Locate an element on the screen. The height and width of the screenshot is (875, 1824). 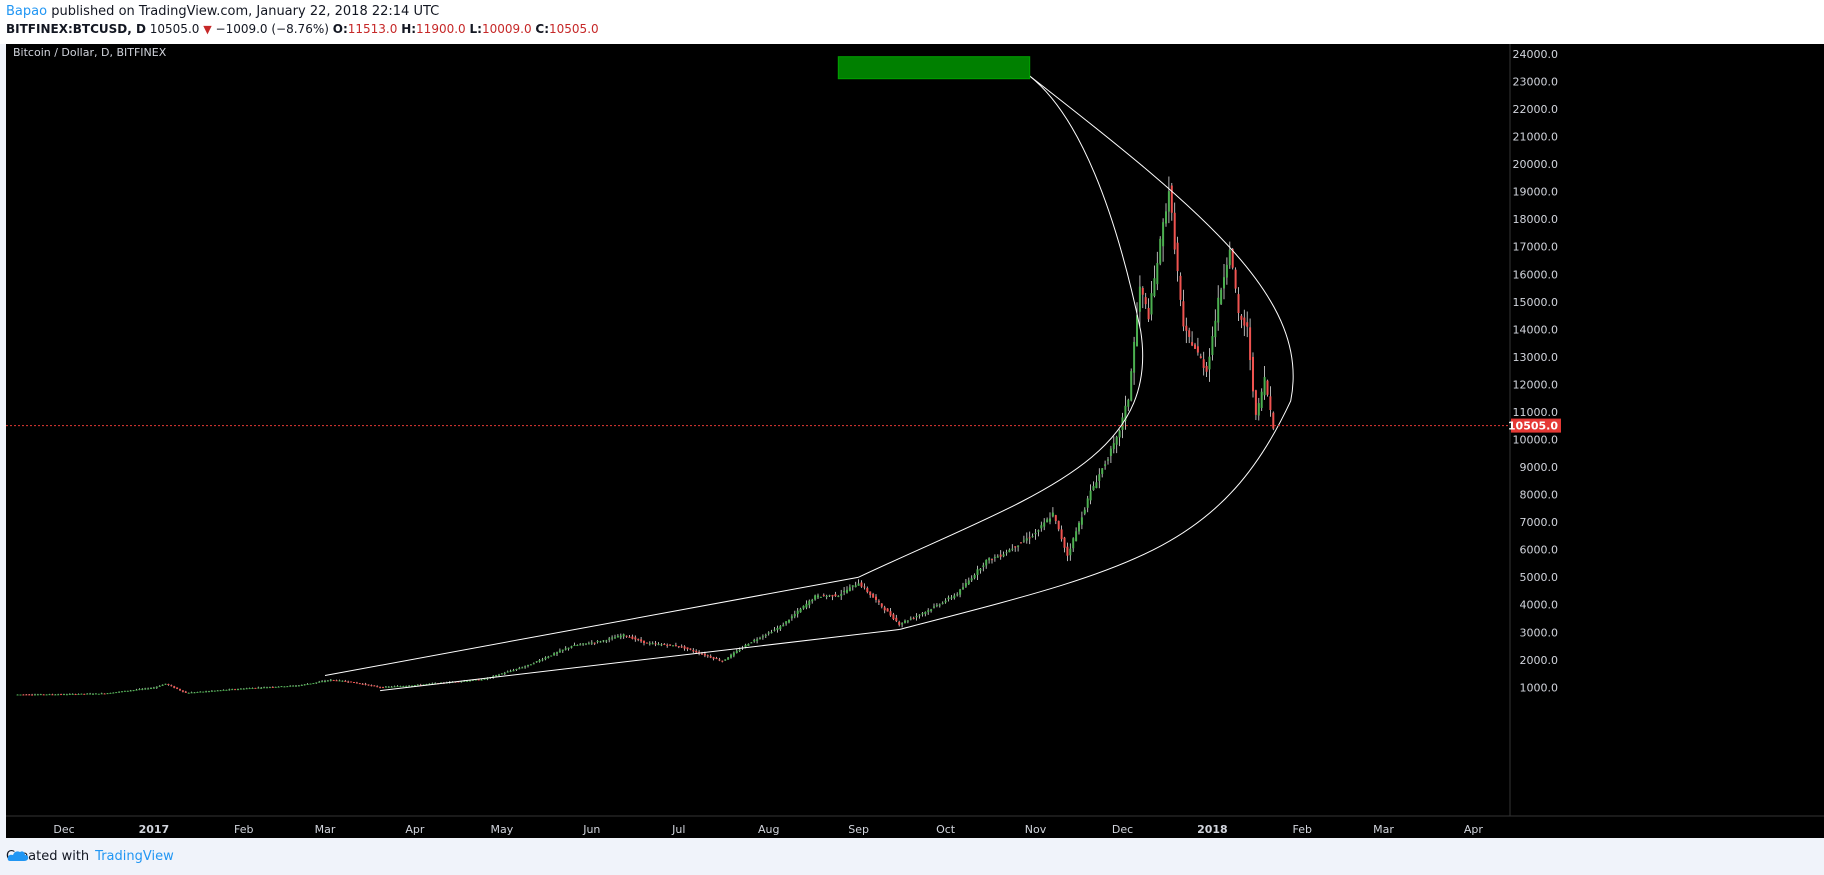
author-link: Bapao is located at coordinates (27, 11).